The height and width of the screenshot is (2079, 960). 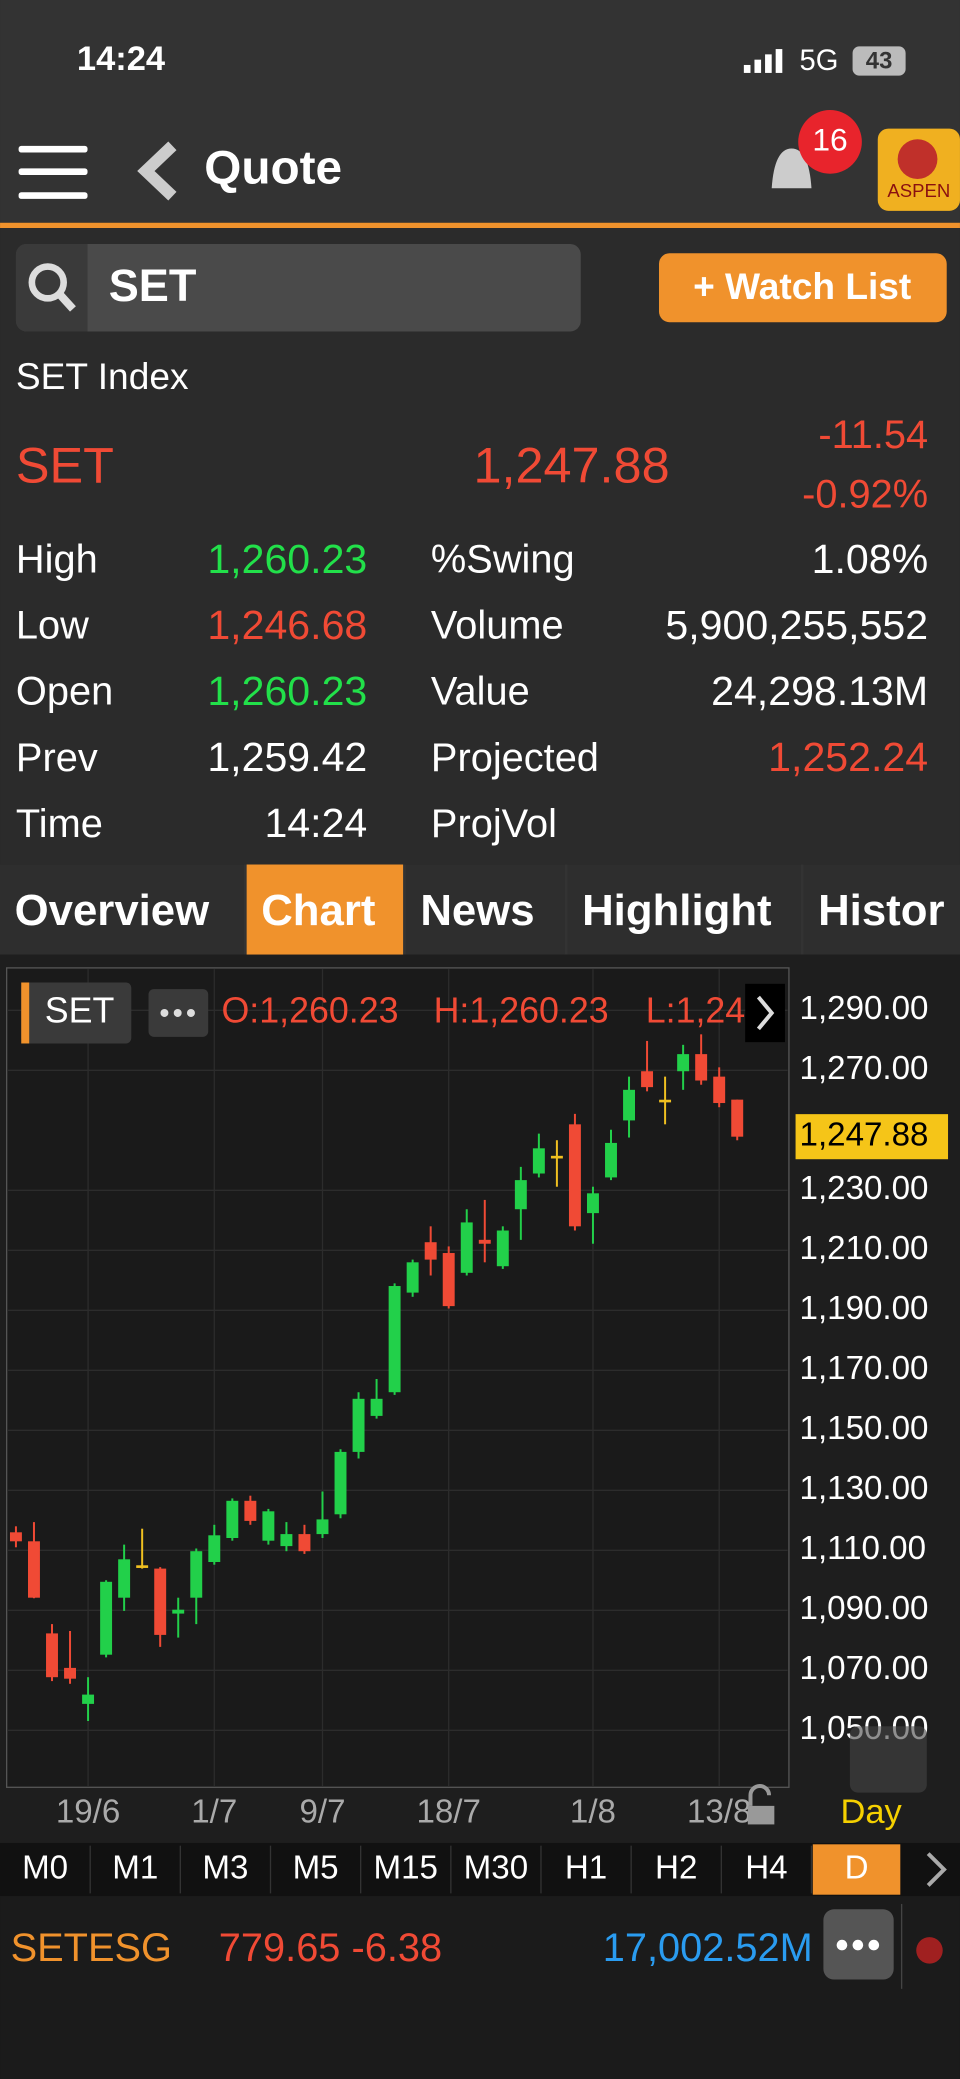 What do you see at coordinates (76, 1013) in the screenshot?
I see `chart-symbol-box` at bounding box center [76, 1013].